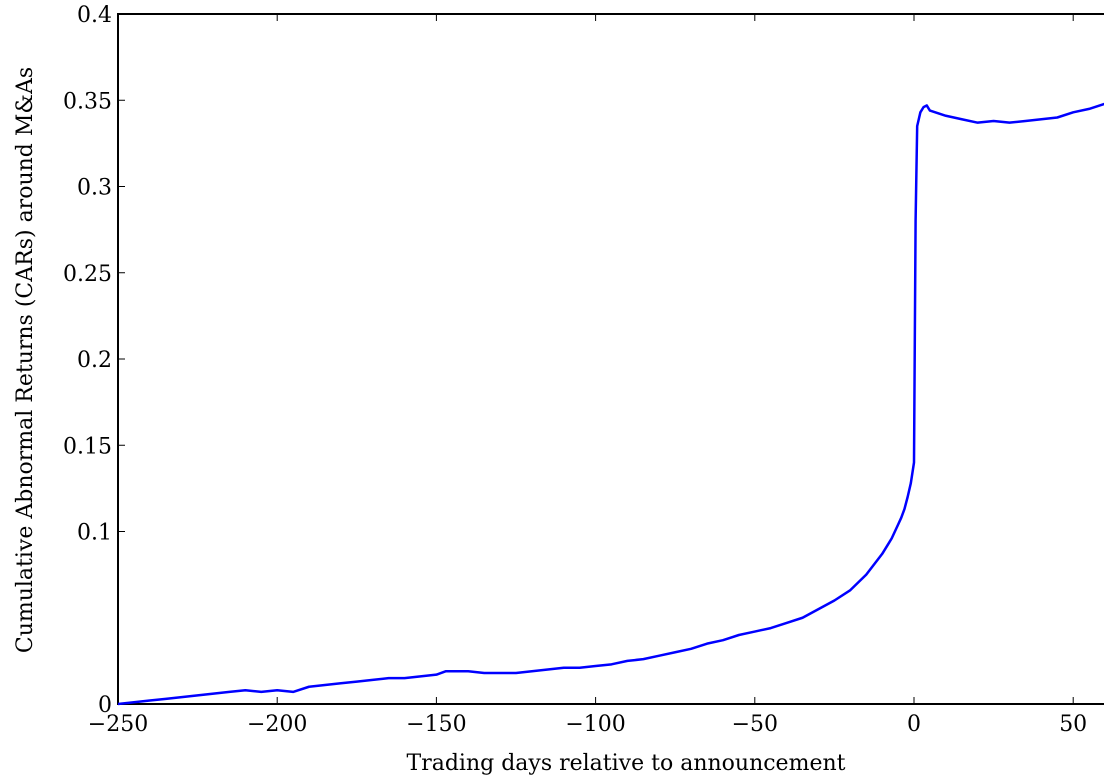 This screenshot has width=1104, height=781. What do you see at coordinates (94, 188) in the screenshot?
I see `y-tick-label: 0.3` at bounding box center [94, 188].